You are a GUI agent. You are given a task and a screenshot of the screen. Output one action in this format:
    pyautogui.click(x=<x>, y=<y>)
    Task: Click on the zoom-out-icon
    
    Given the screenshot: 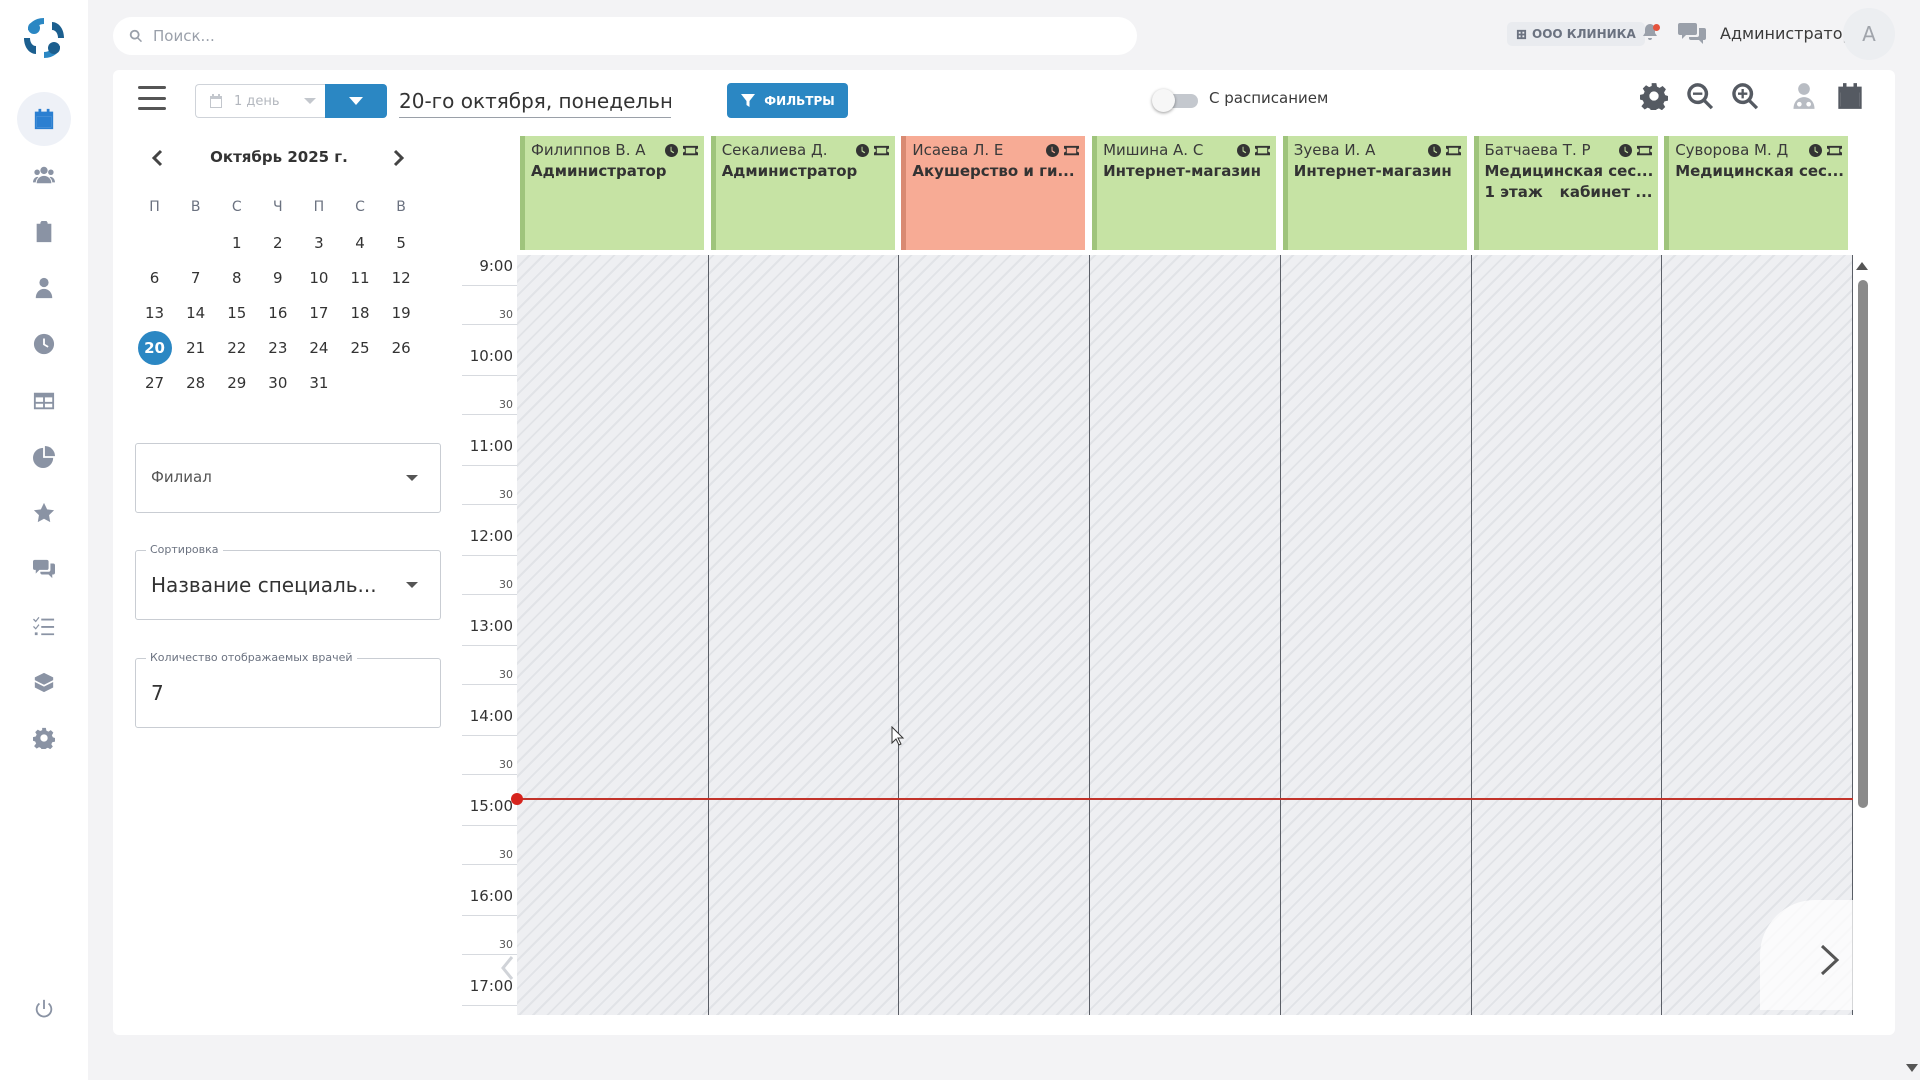 What is the action you would take?
    pyautogui.click(x=1700, y=96)
    